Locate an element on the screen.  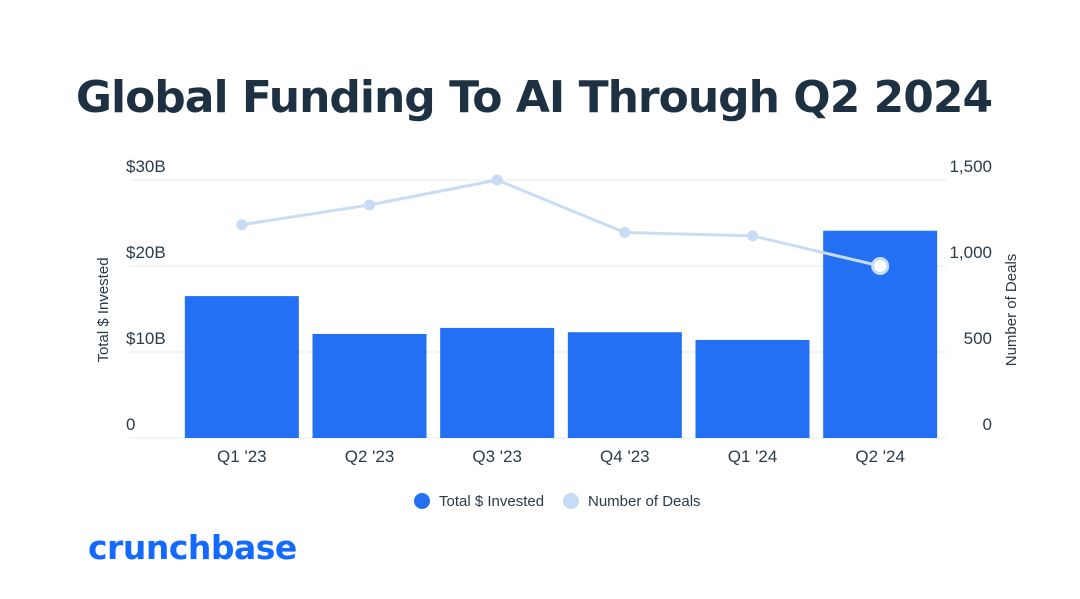
legend-label-invested: Total $ Invested is located at coordinates (491, 501).